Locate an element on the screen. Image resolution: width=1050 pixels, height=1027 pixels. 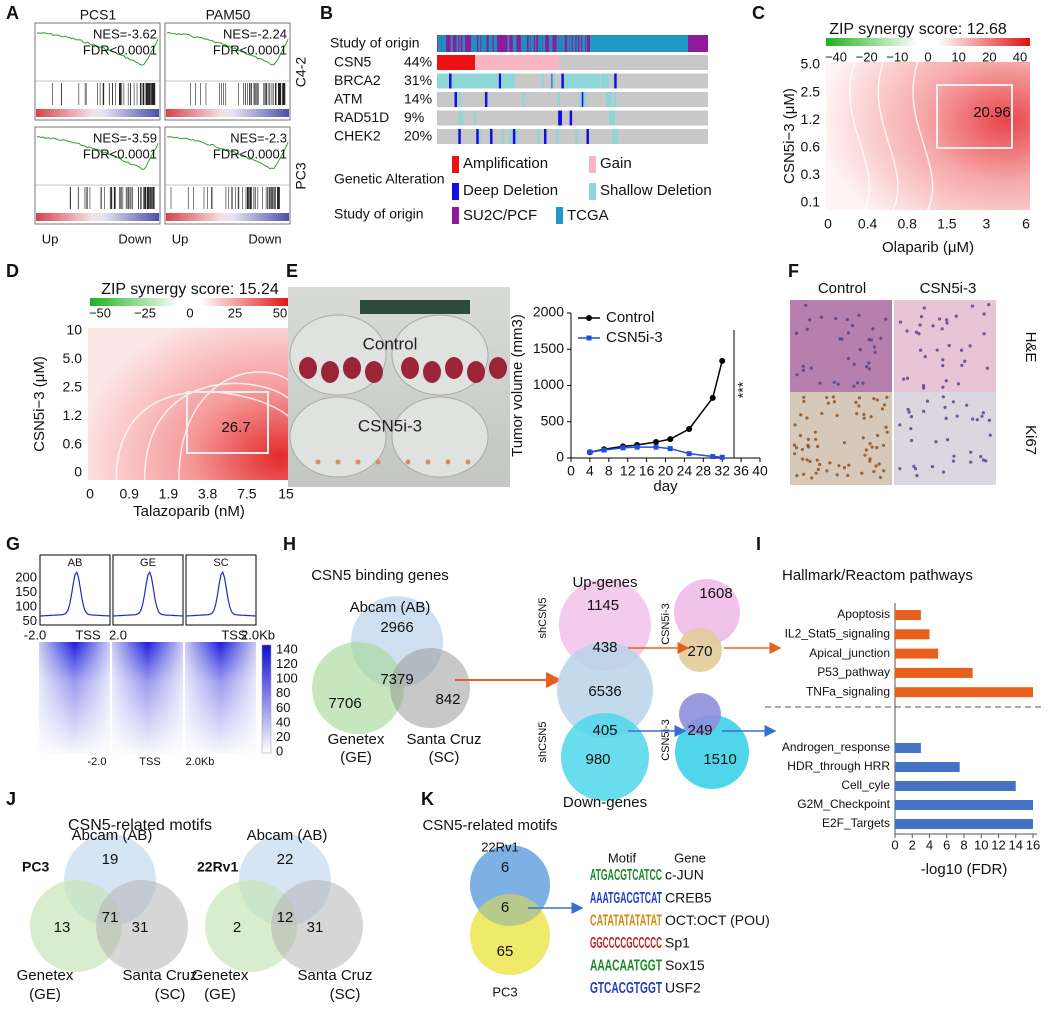
legend-title: Study of origin is located at coordinates (379, 214).